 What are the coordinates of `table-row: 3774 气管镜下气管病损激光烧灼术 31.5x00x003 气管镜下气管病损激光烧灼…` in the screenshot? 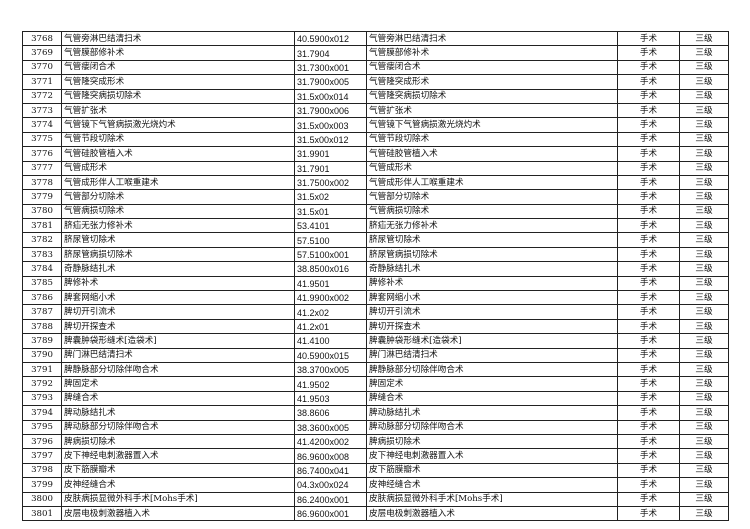 It's located at (375, 125).